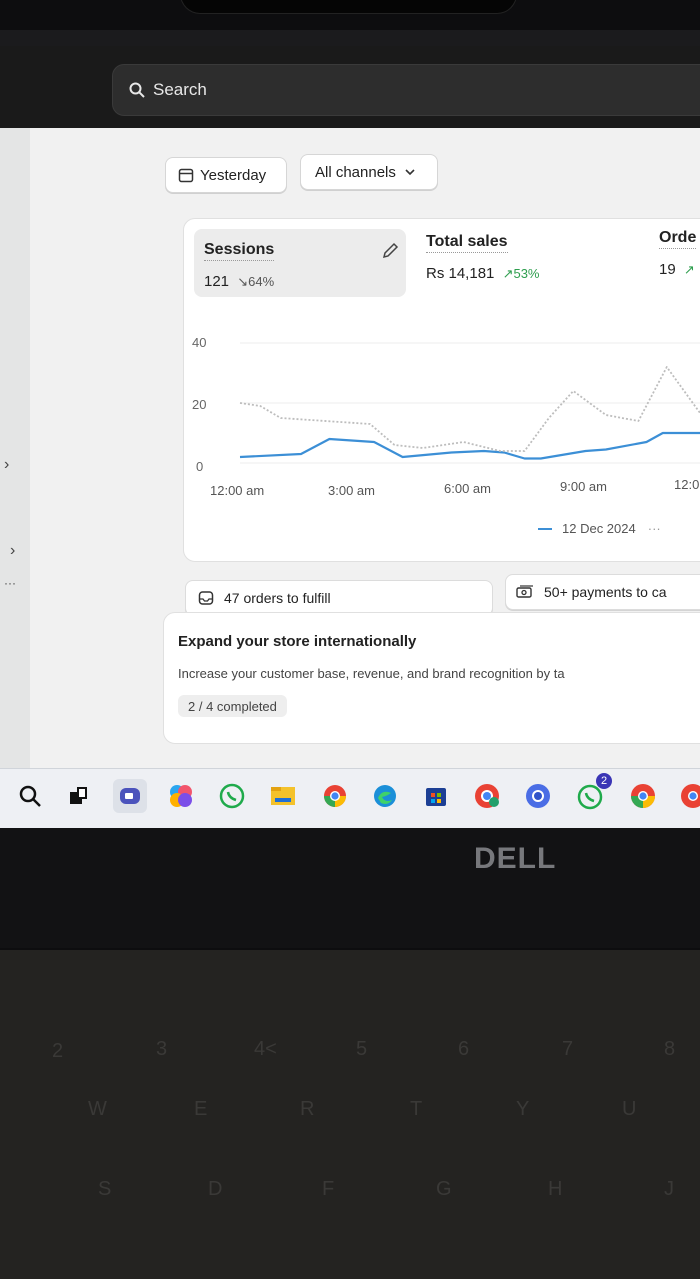  What do you see at coordinates (416, 1109) in the screenshot?
I see `keyboard-key: T` at bounding box center [416, 1109].